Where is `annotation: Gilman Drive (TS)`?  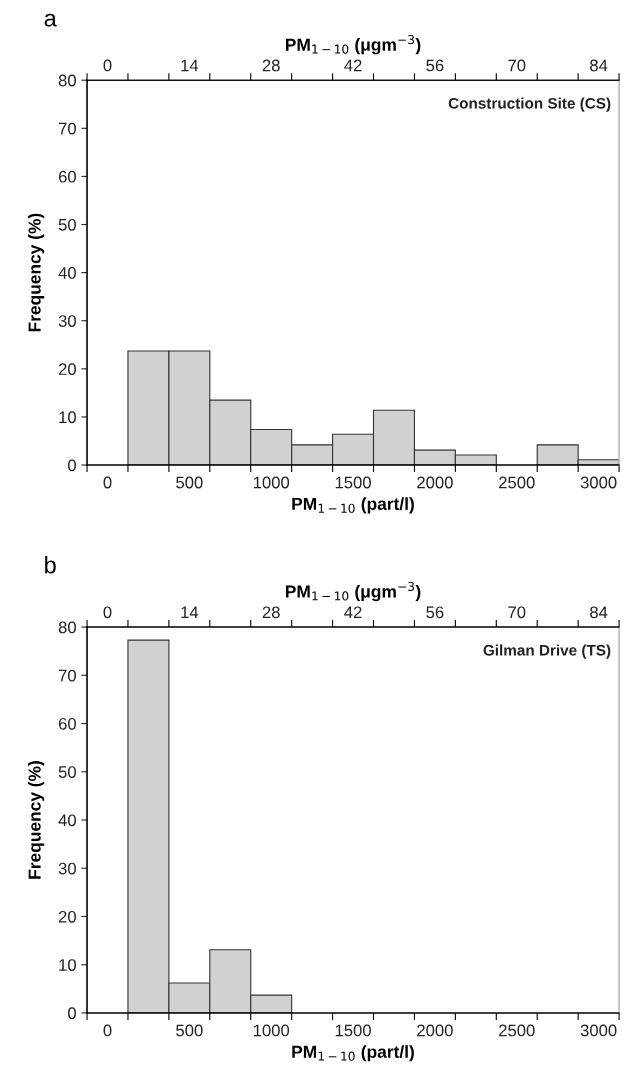 annotation: Gilman Drive (TS) is located at coordinates (547, 651).